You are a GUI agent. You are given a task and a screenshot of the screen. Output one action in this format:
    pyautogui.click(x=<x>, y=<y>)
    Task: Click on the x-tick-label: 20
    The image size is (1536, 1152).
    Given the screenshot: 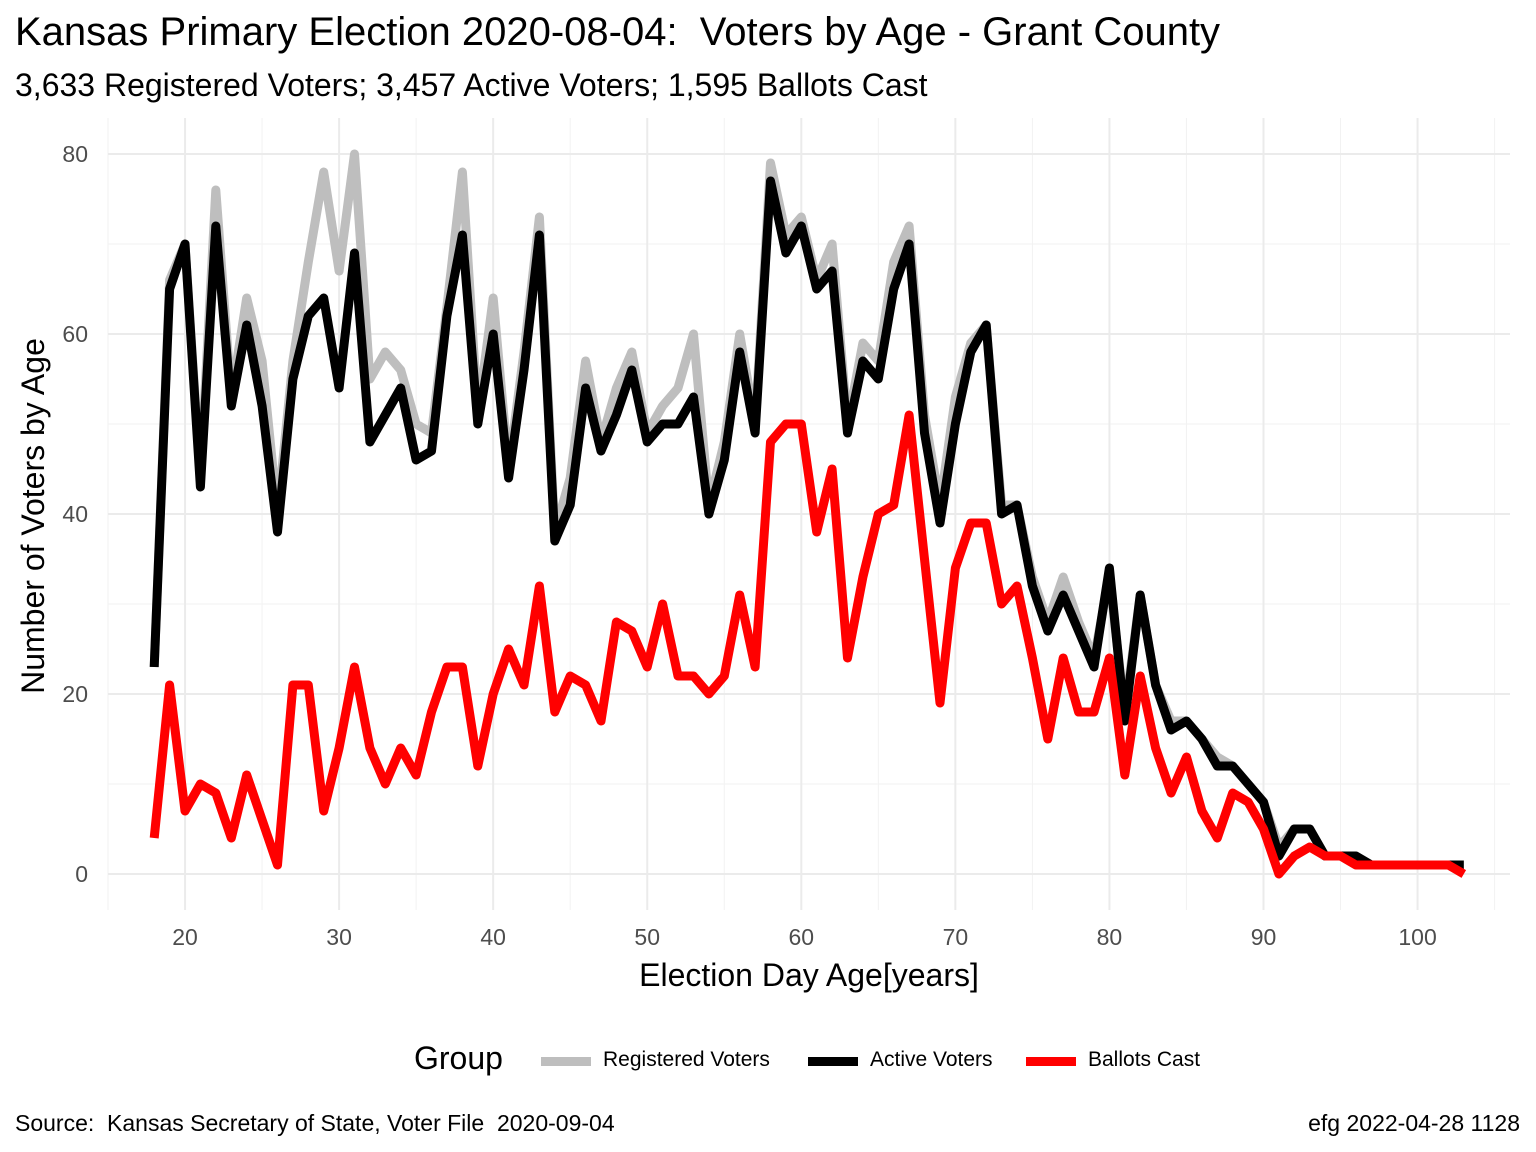 What is the action you would take?
    pyautogui.click(x=185, y=937)
    